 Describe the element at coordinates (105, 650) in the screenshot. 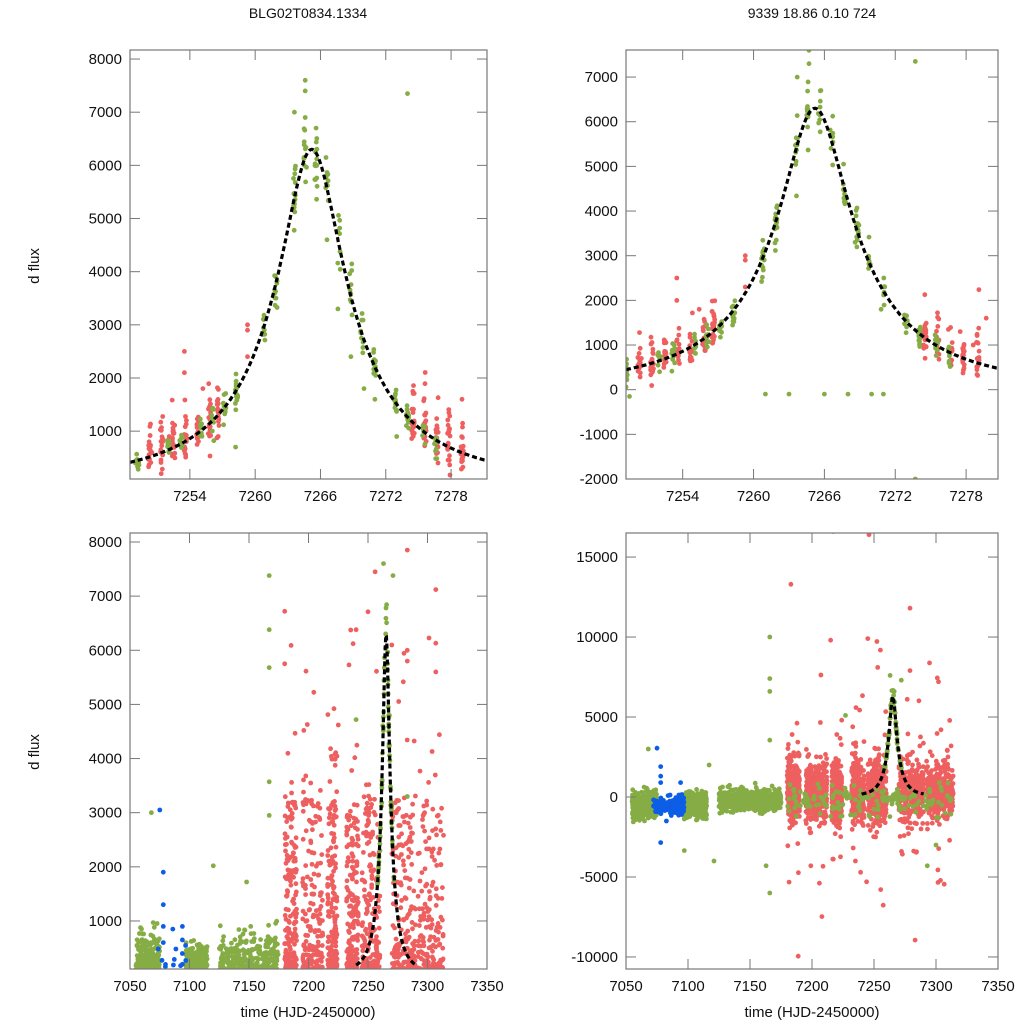

I see `y-tick-label: 6000` at that location.